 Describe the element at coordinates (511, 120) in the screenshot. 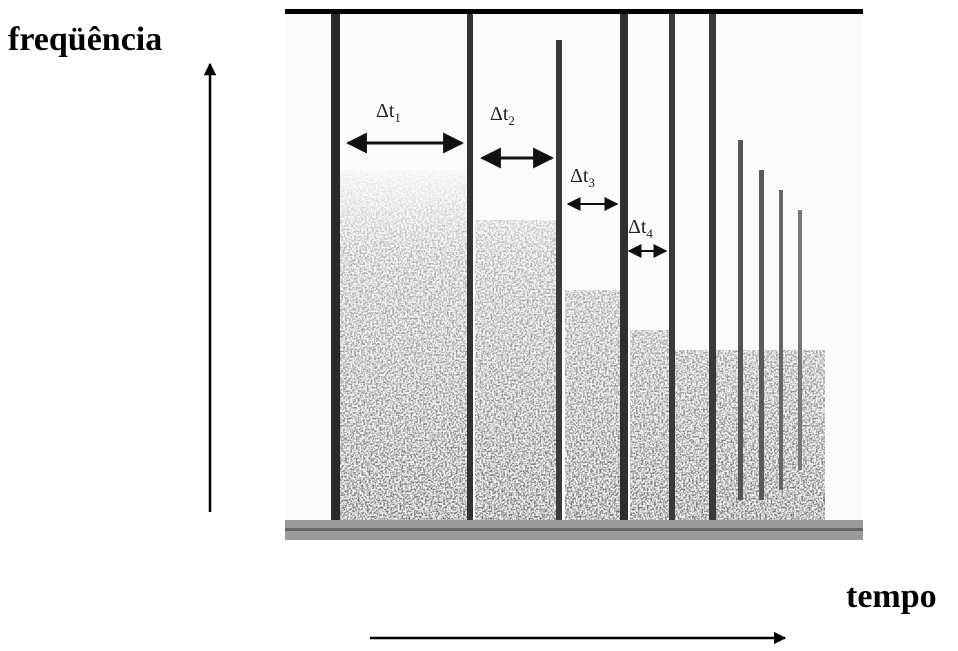

I see `label-part: 2` at that location.